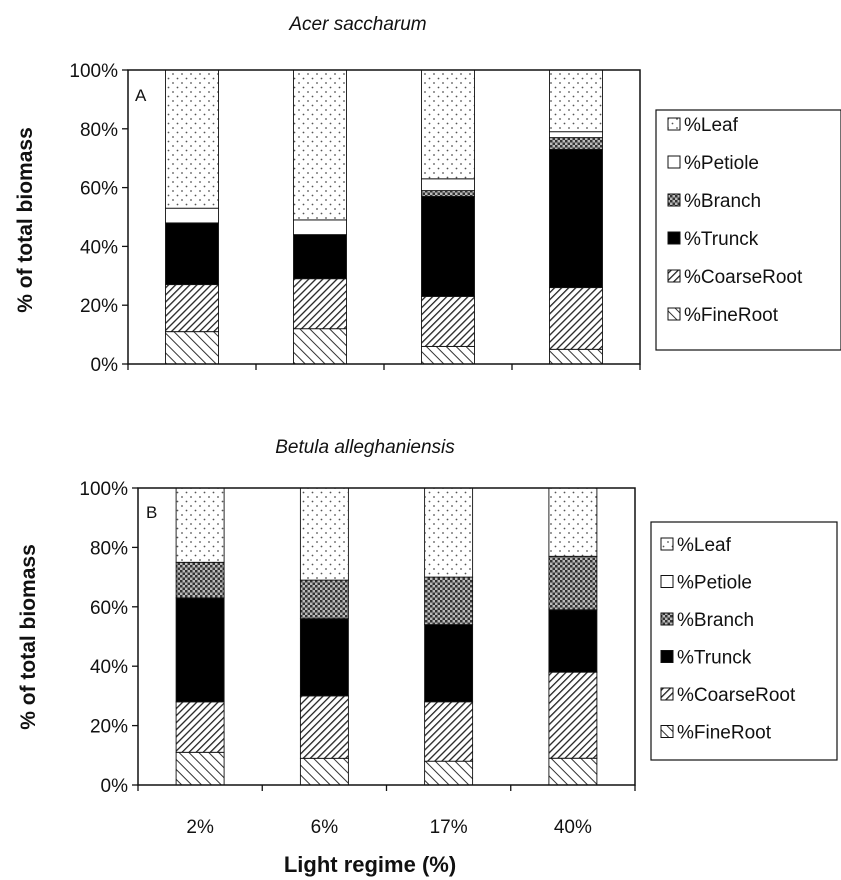  I want to click on panel-a-legend-label-fineroot: %FineRoot, so click(731, 315).